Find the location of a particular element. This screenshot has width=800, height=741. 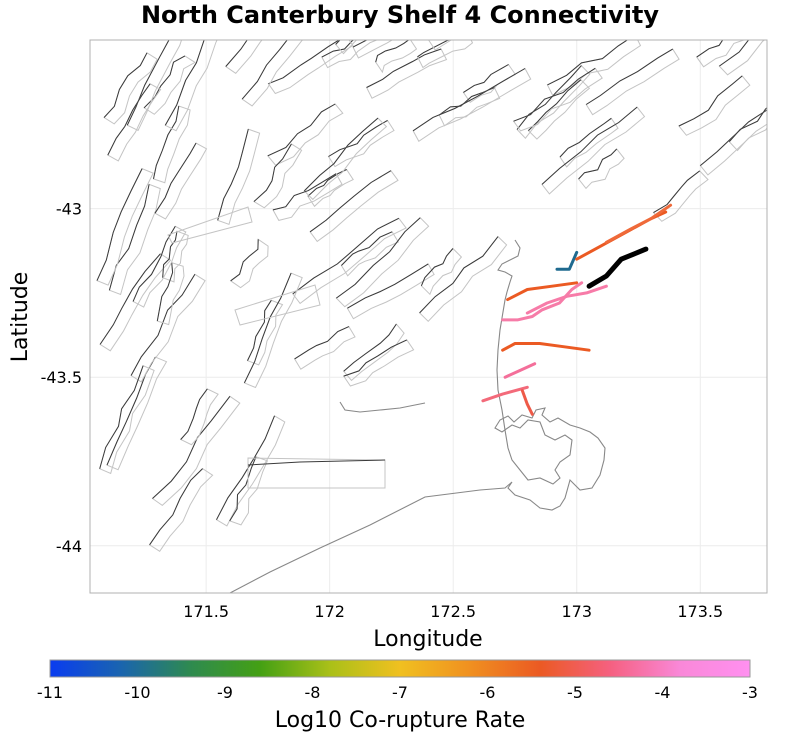

y-tick-label: -43 is located at coordinates (69, 209).